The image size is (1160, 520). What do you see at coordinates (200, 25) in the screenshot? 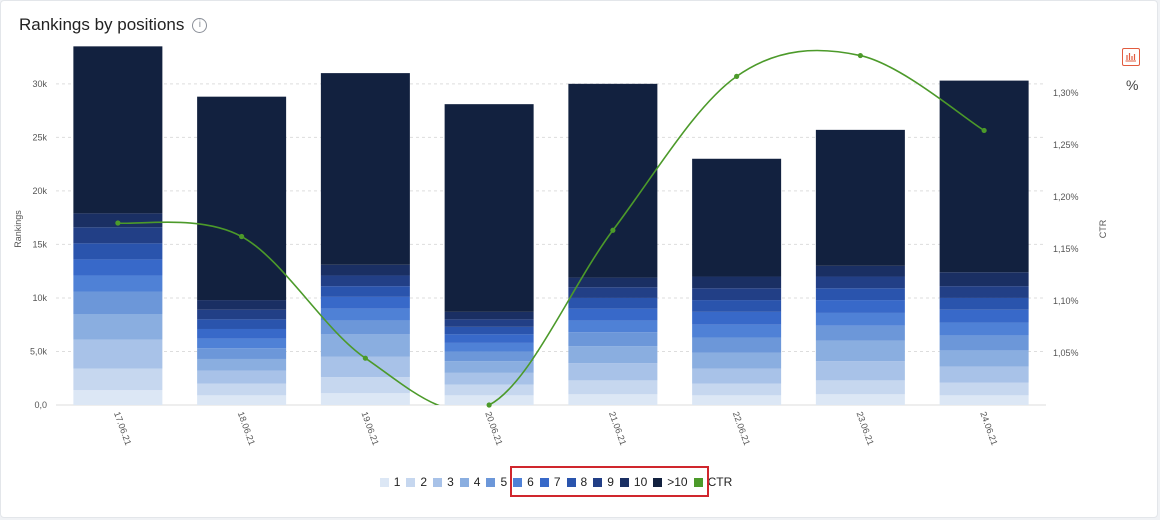
I see `info-icon: i` at bounding box center [200, 25].